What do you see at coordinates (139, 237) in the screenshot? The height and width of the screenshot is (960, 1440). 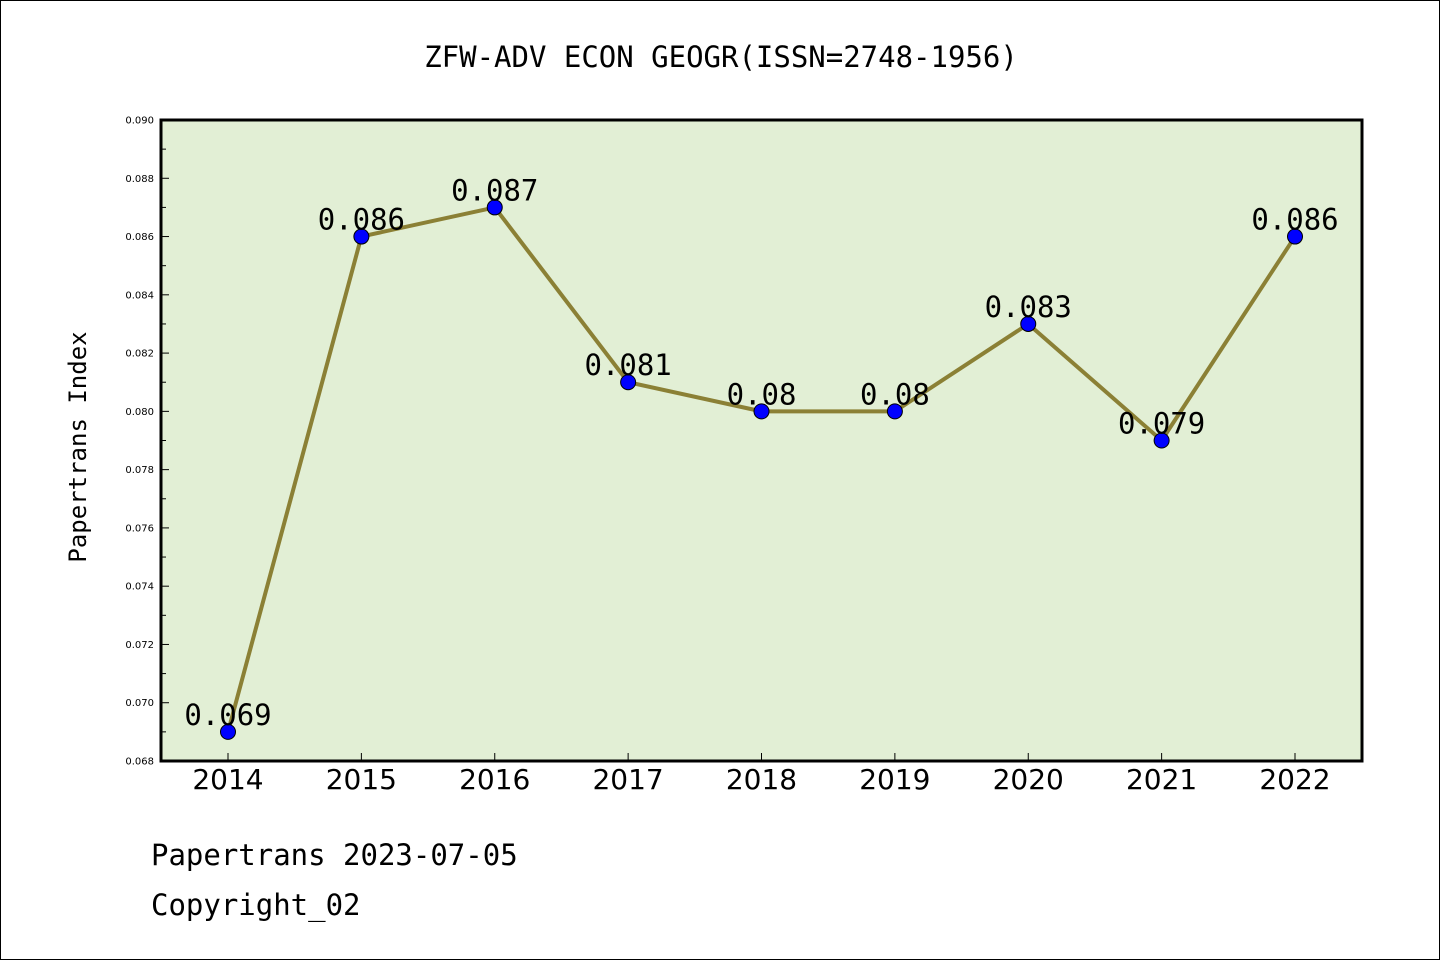 I see `y-tick-label: 0.086` at bounding box center [139, 237].